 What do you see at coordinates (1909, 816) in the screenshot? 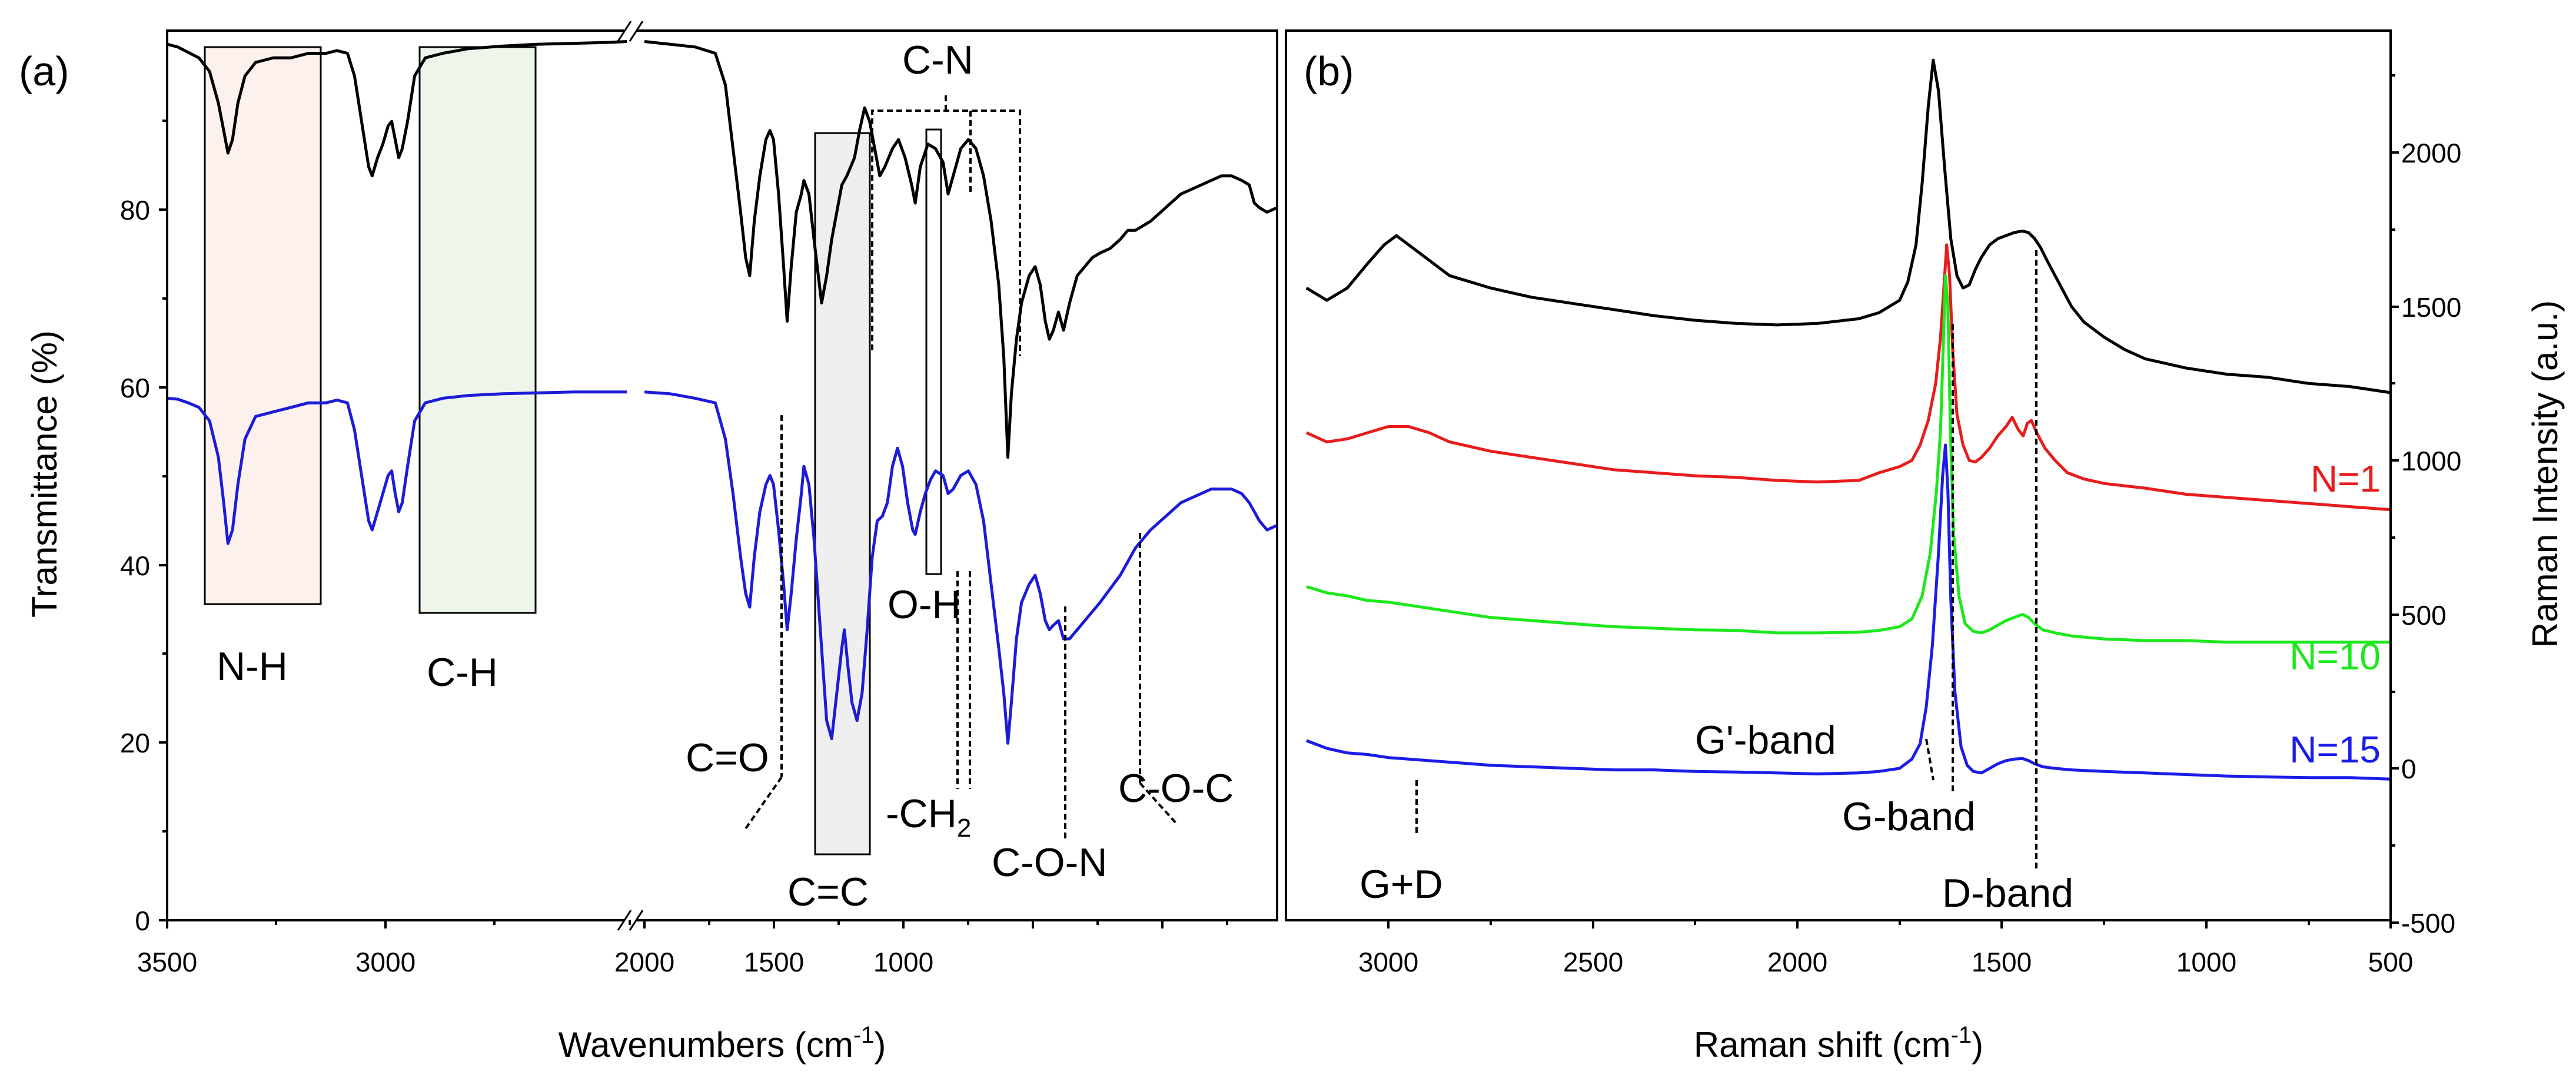
I see `annot-g: G-band` at bounding box center [1909, 816].